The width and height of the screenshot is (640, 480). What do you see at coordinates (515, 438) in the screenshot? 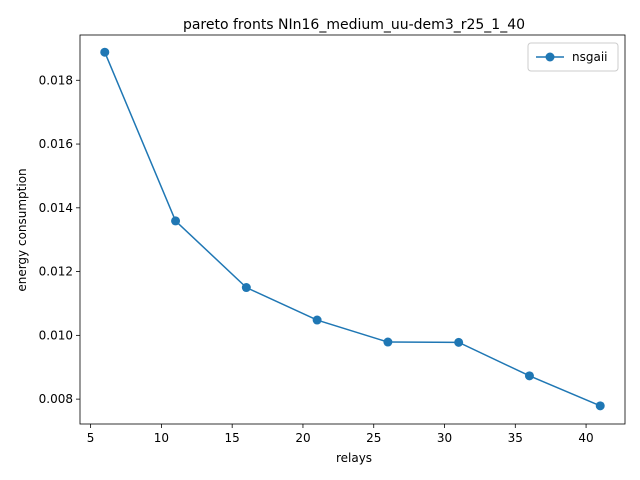
I see `x-tick-label: 35` at bounding box center [515, 438].